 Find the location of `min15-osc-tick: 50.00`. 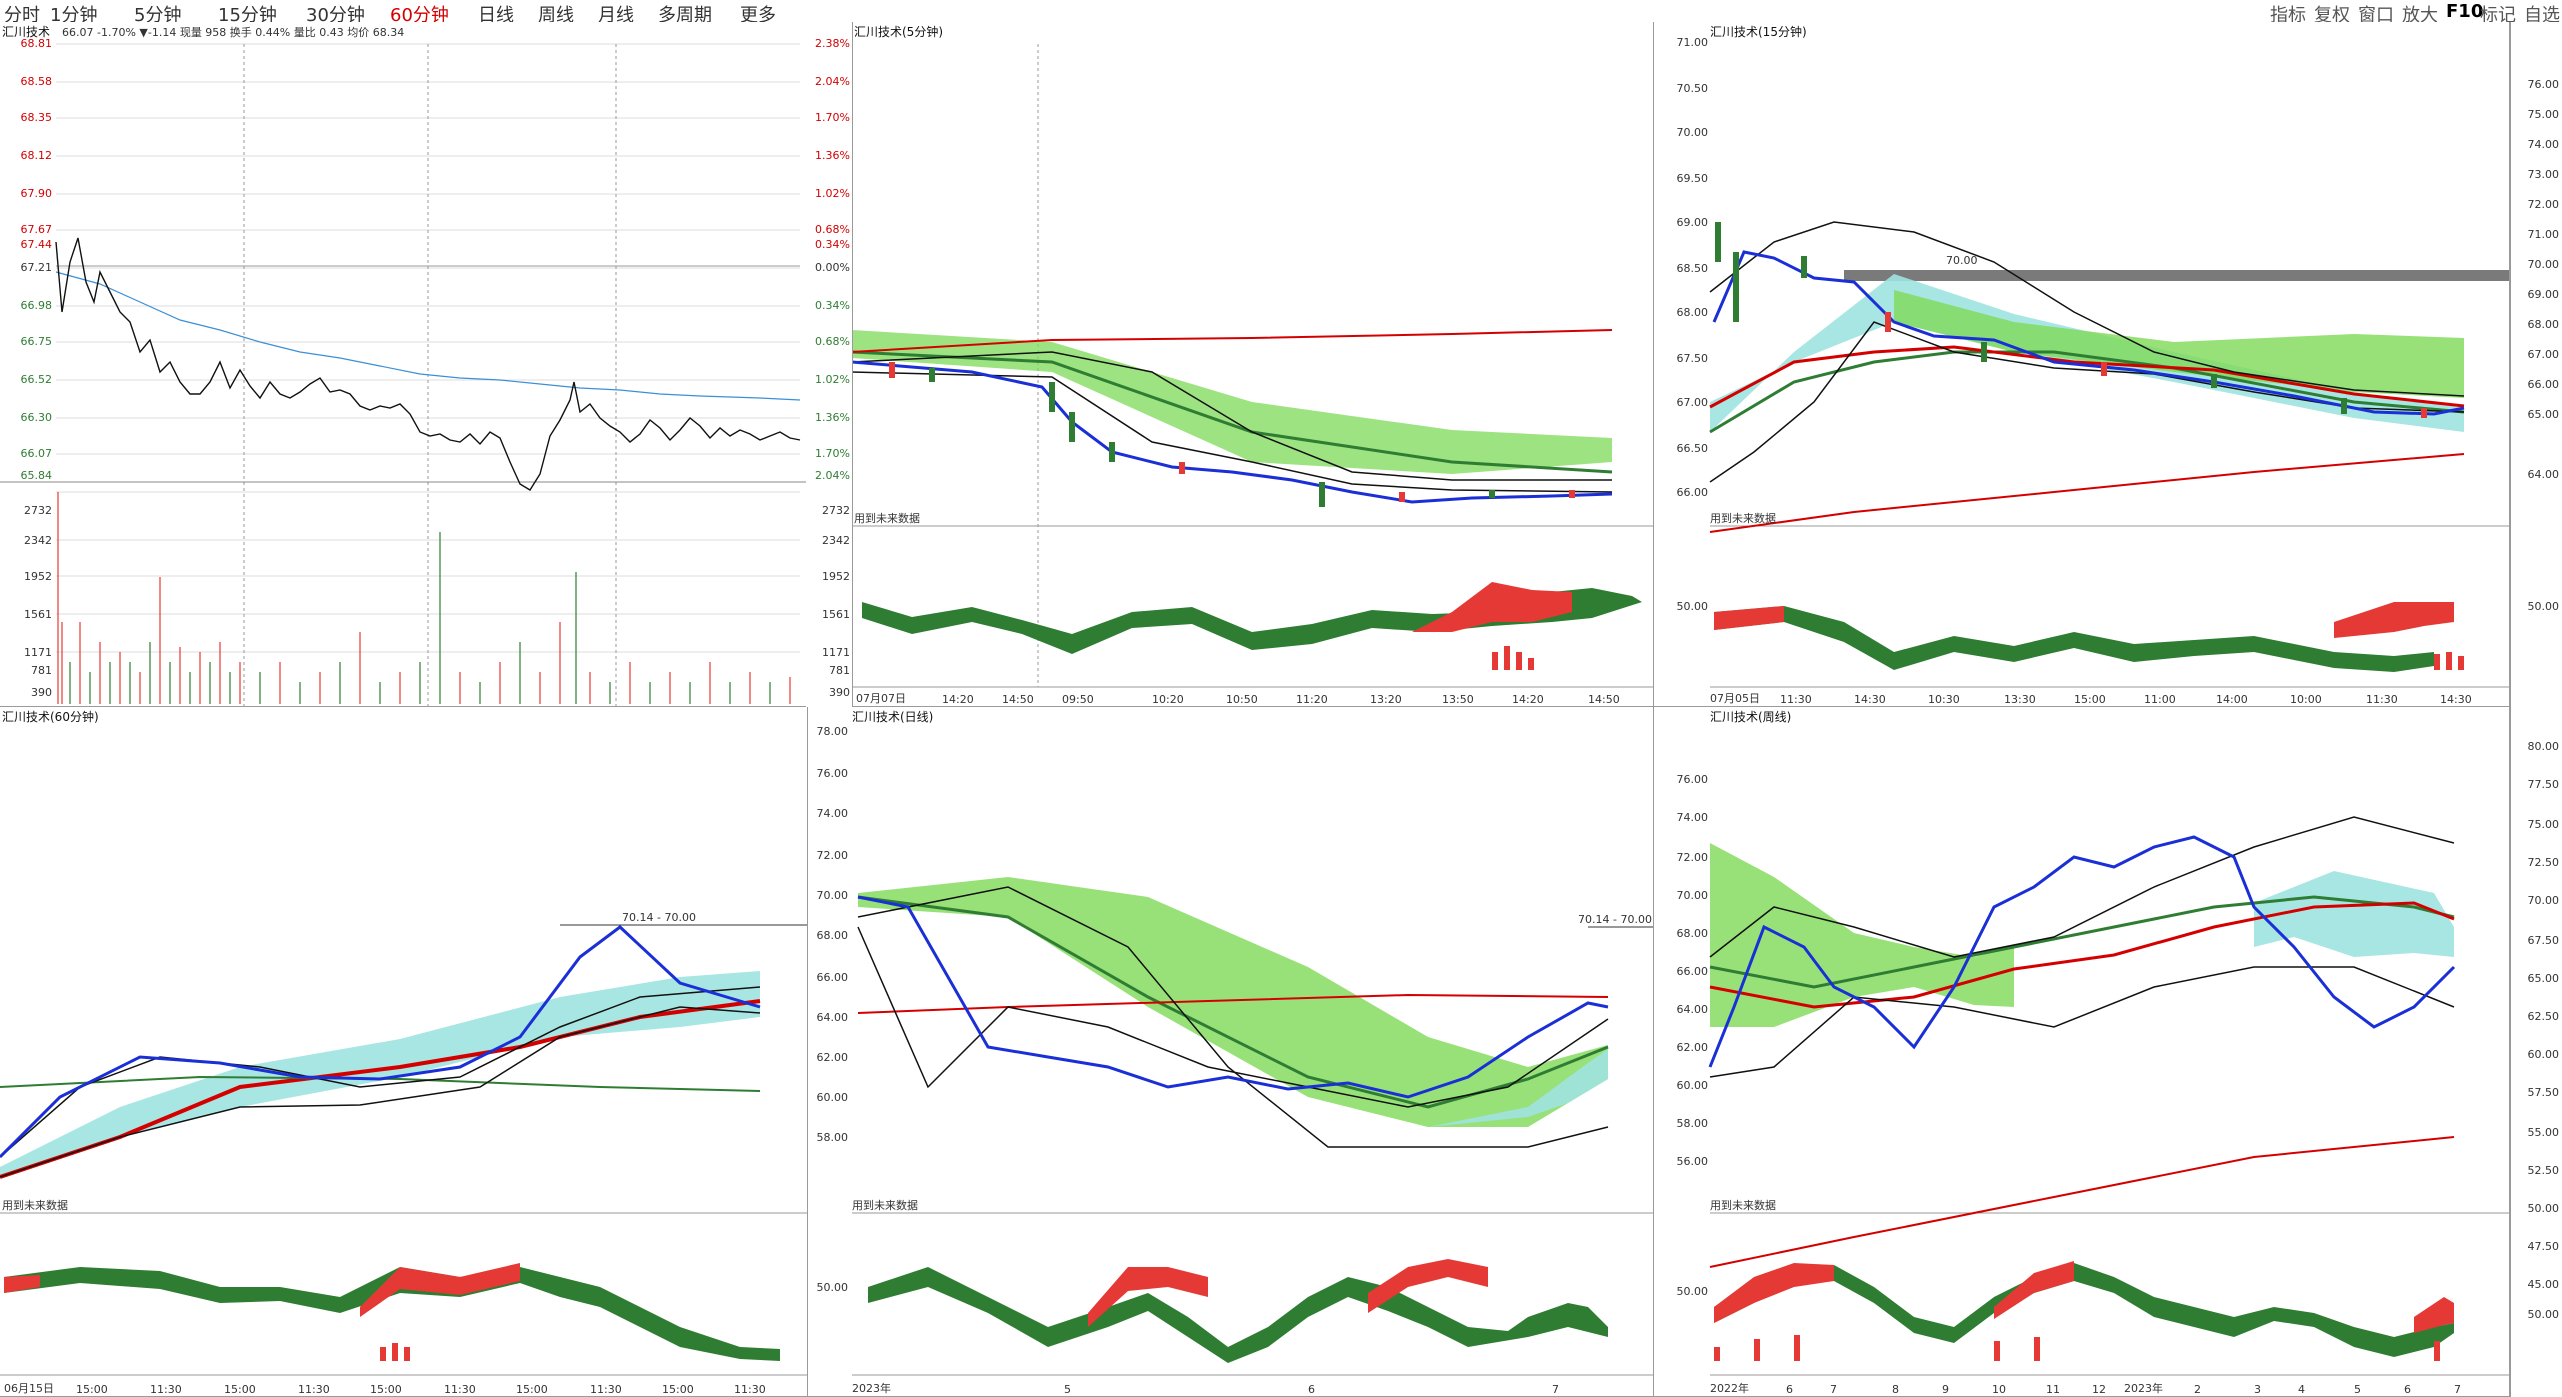

min15-osc-tick: 50.00 is located at coordinates (1692, 606).